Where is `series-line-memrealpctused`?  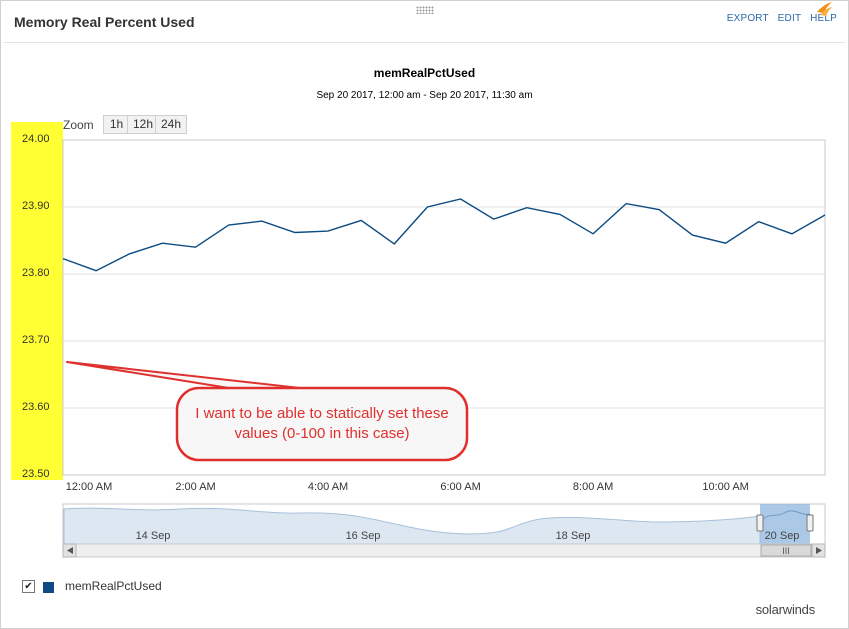
series-line-memrealpctused is located at coordinates (444, 235).